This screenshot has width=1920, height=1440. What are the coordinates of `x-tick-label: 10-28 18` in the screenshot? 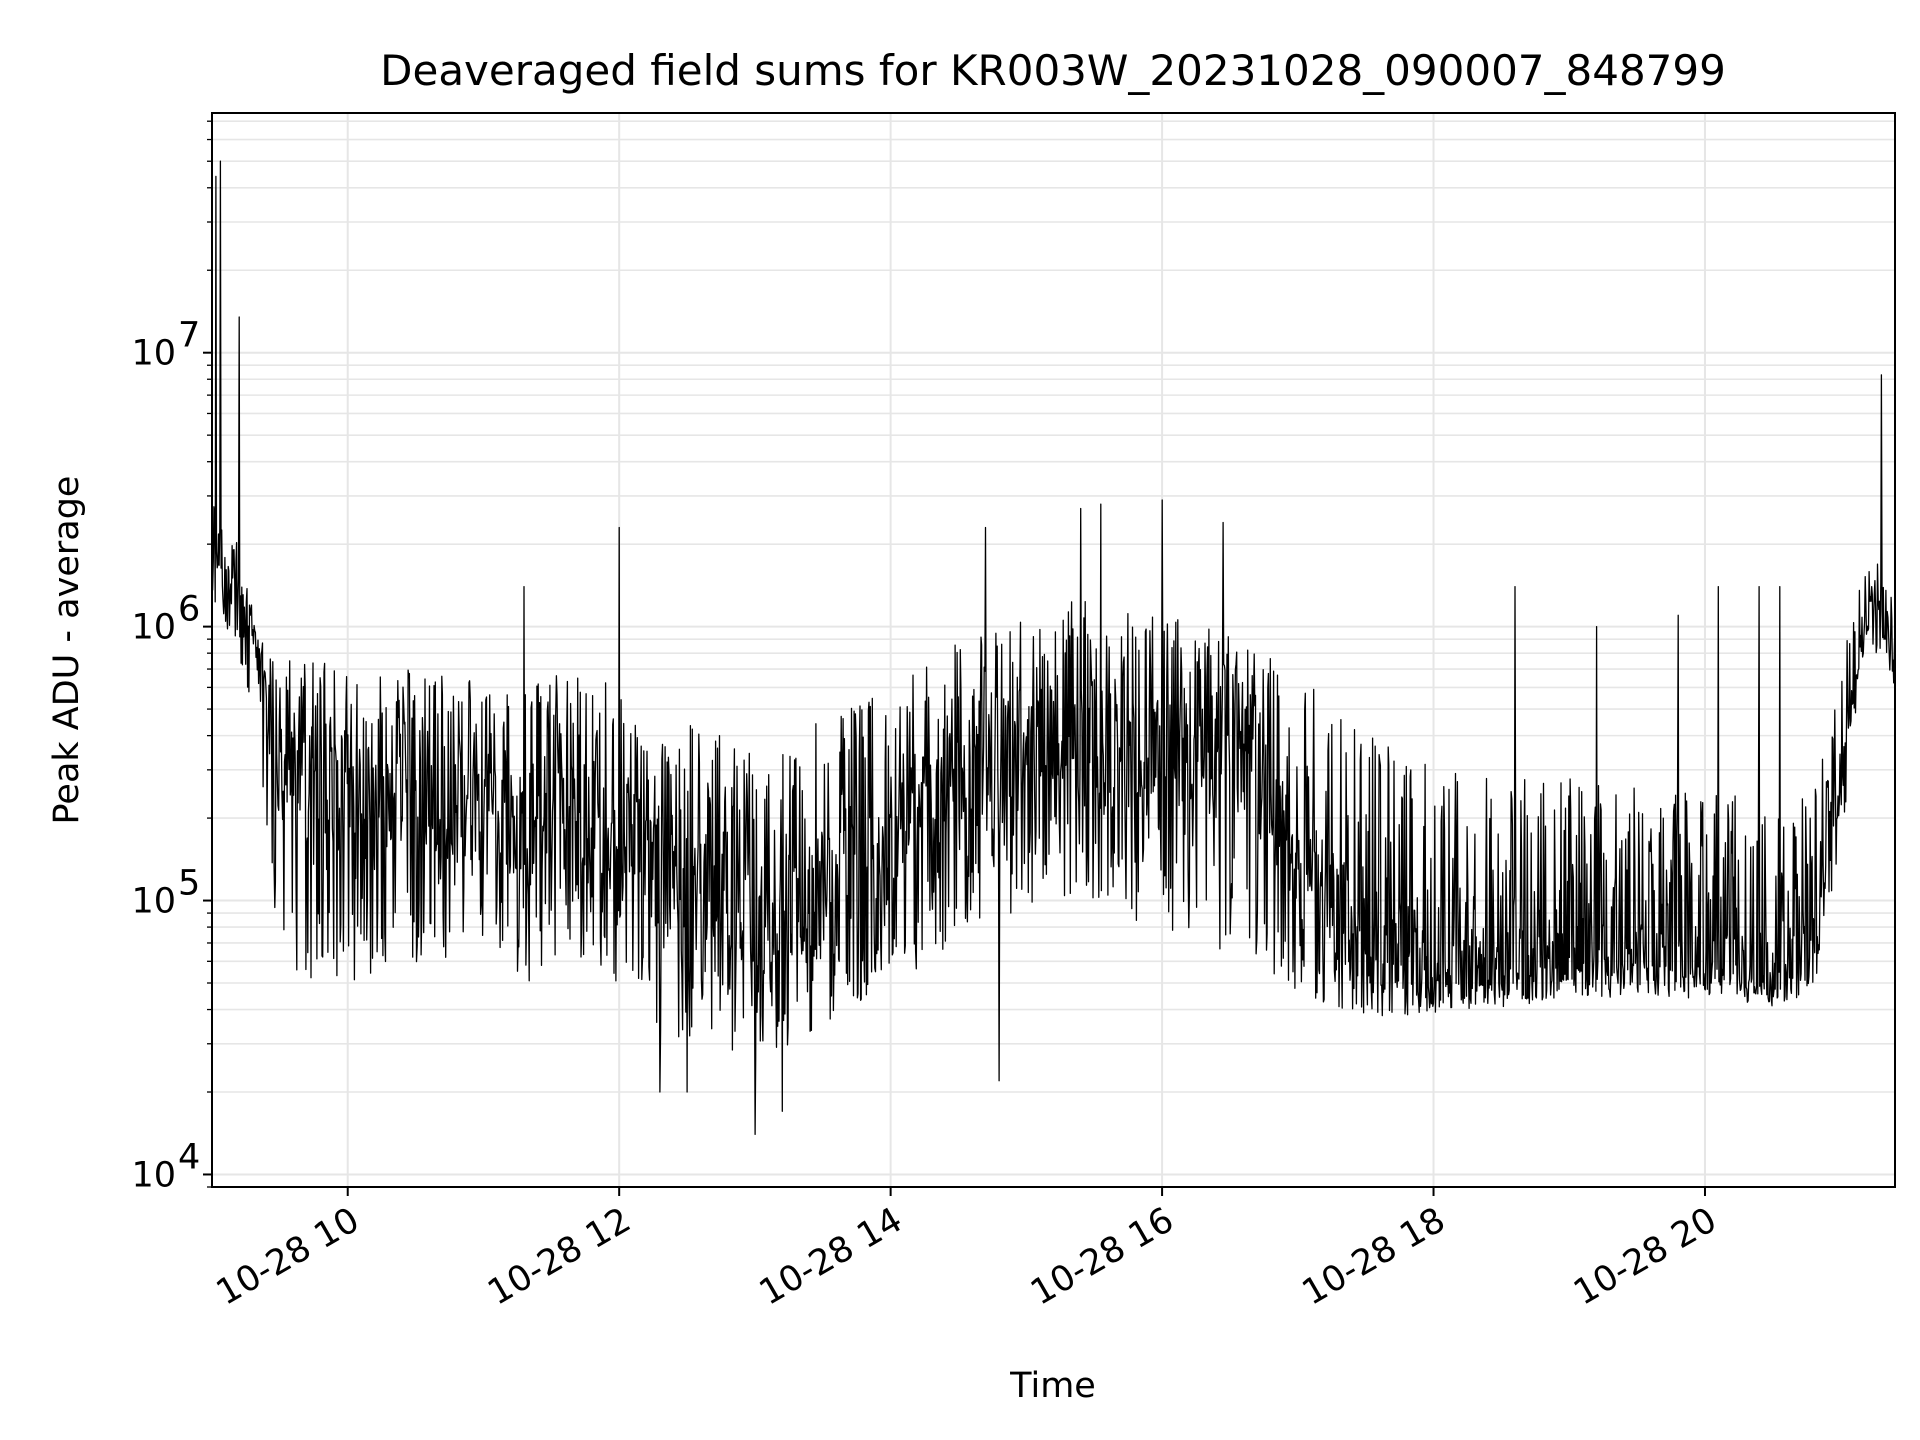 It's located at (1374, 1256).